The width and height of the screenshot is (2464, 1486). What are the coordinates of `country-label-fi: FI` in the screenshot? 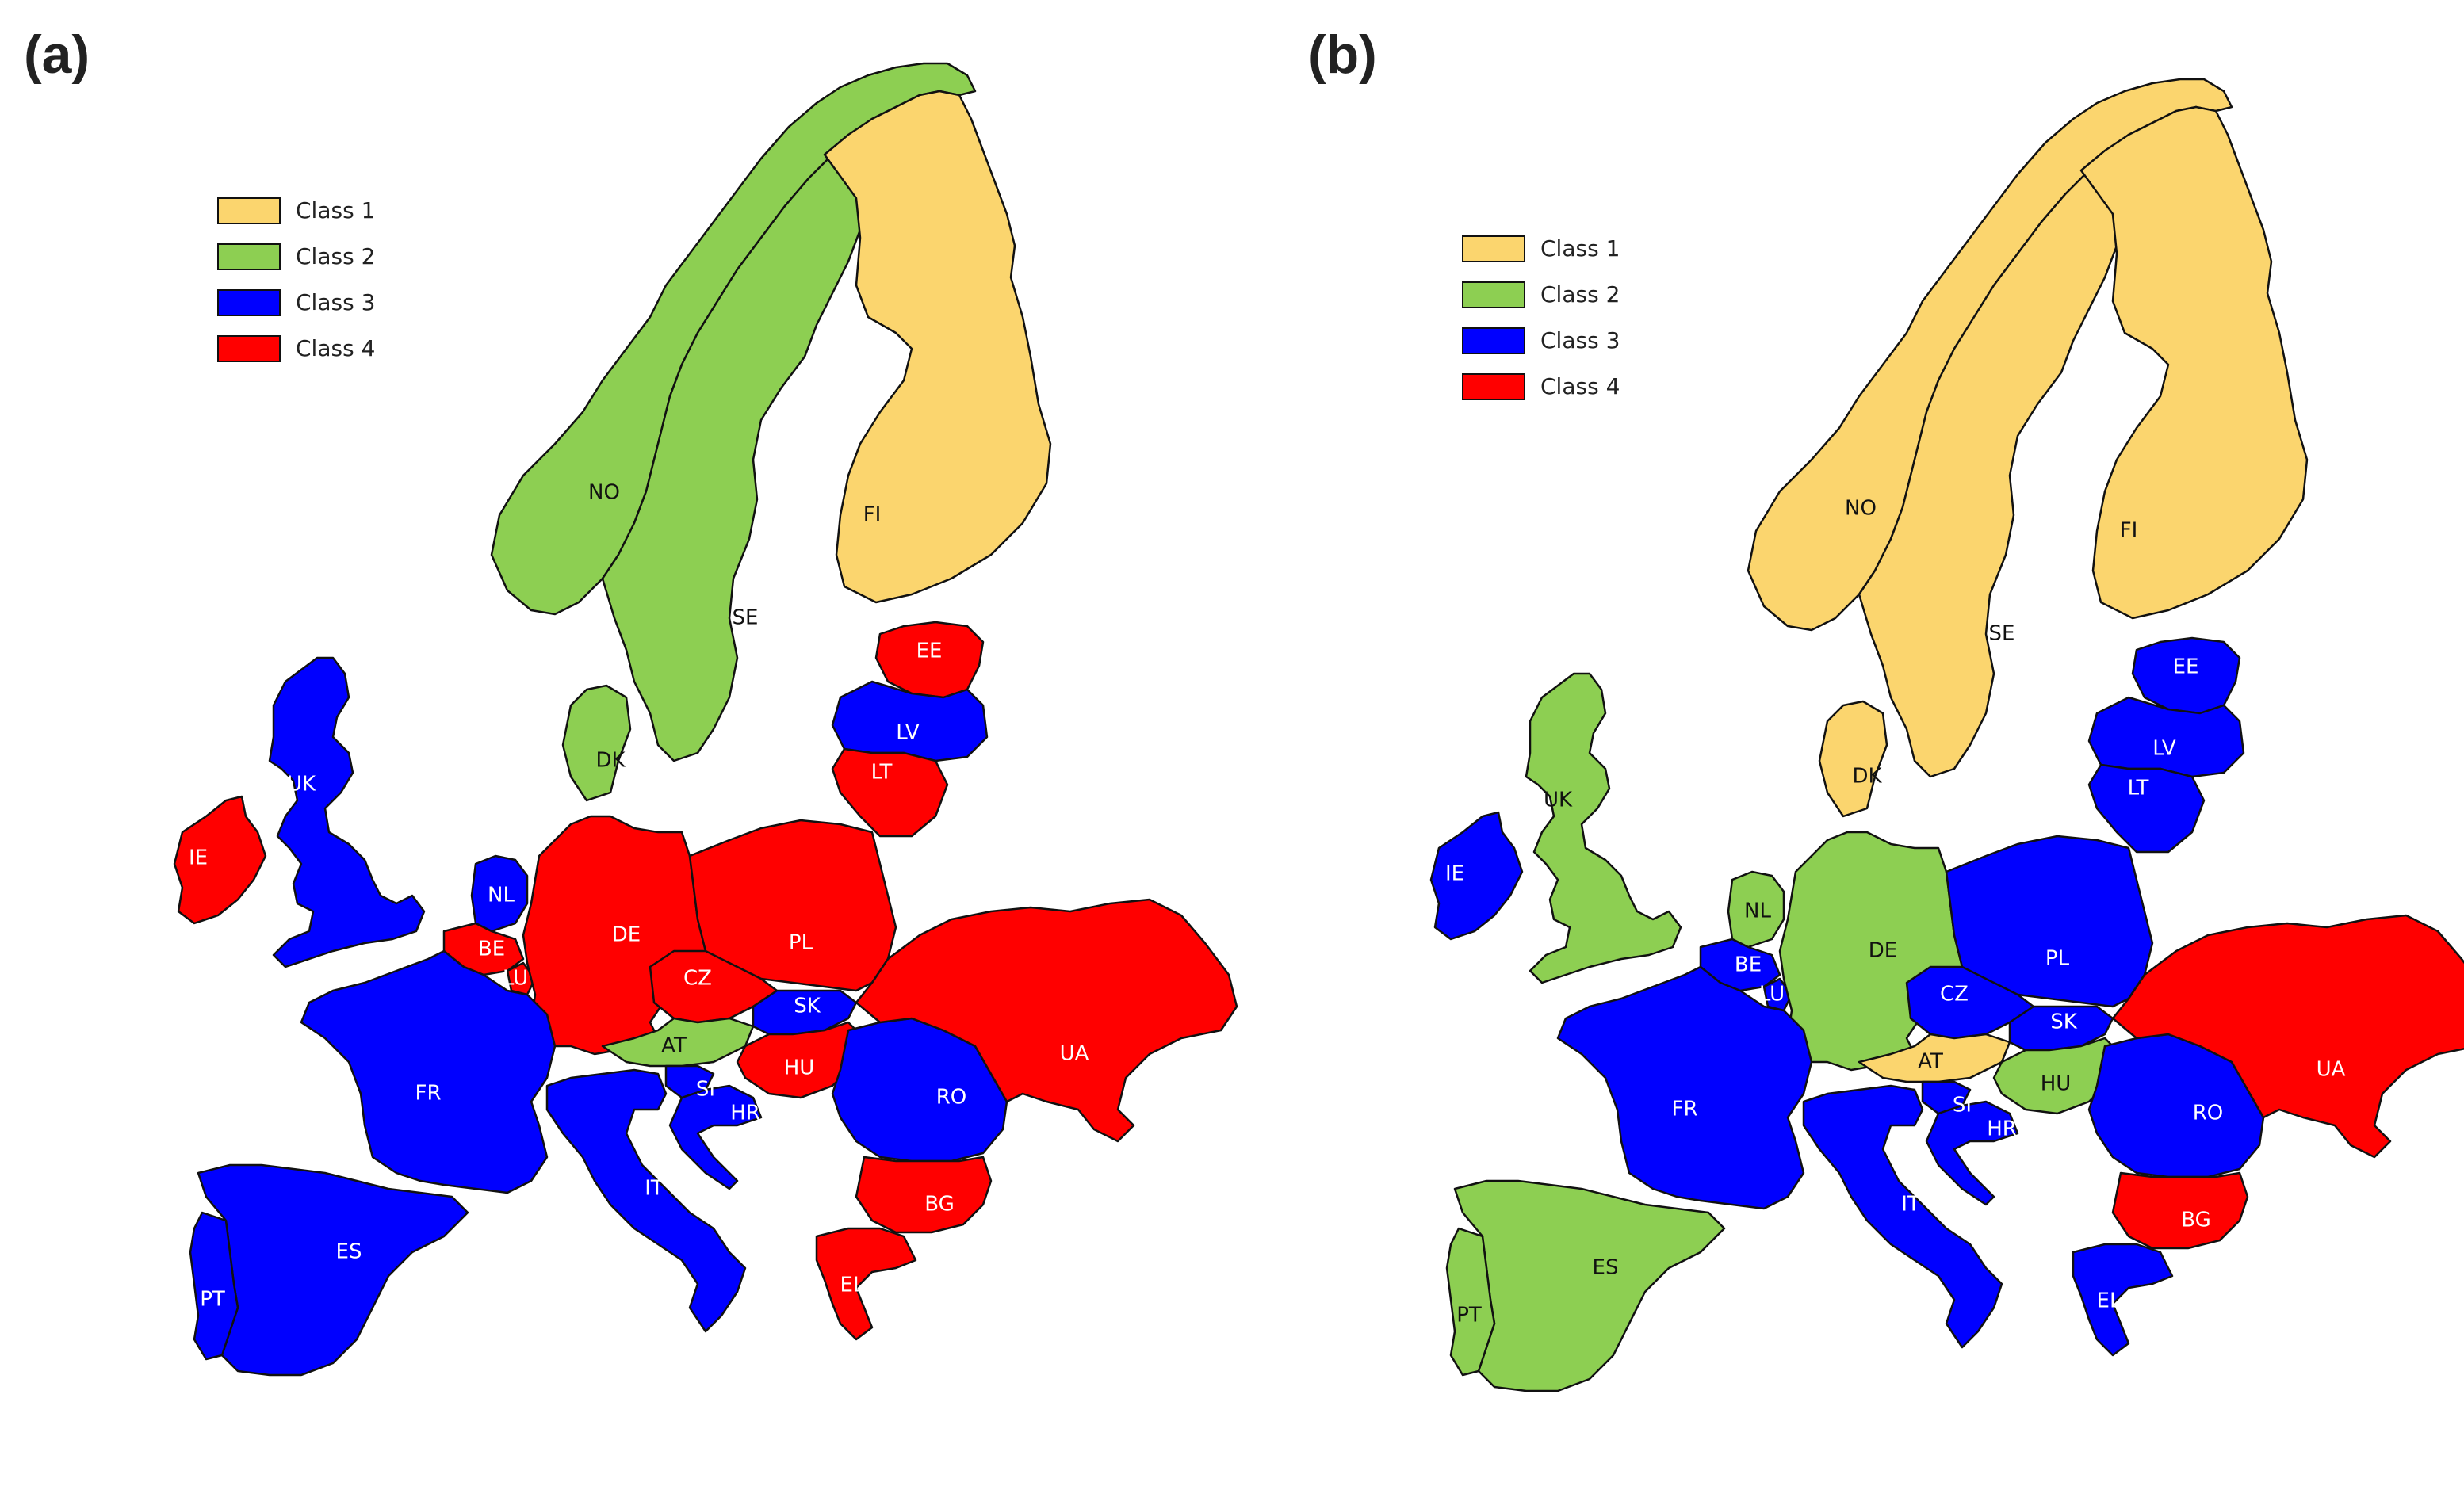 It's located at (872, 515).